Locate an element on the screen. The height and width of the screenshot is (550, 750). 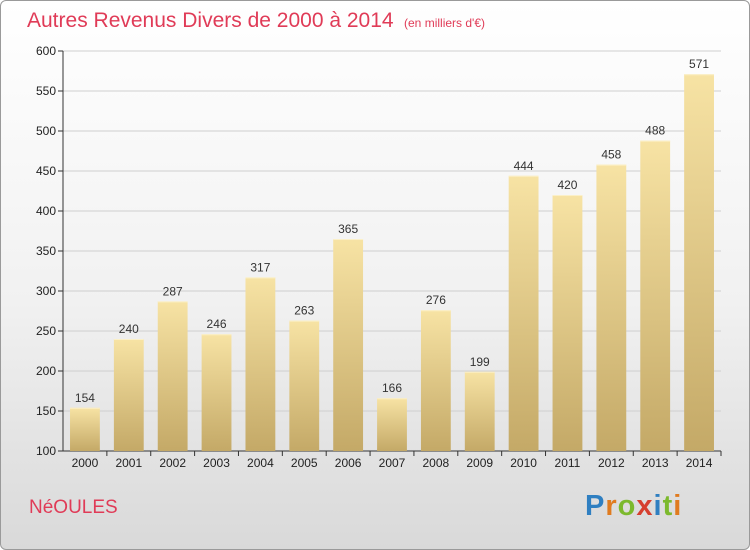
logo-letter: x is located at coordinates (645, 506).